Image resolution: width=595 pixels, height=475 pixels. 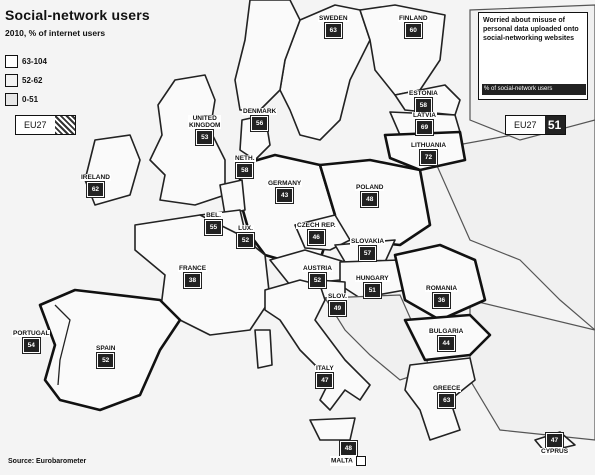 I want to click on legend-label: 63-104, so click(x=34, y=61).